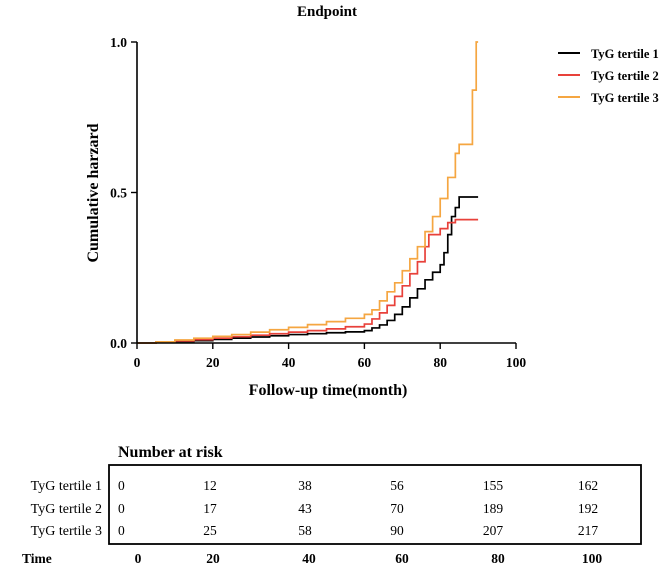  What do you see at coordinates (397, 485) in the screenshot?
I see `risk-cell: 56` at bounding box center [397, 485].